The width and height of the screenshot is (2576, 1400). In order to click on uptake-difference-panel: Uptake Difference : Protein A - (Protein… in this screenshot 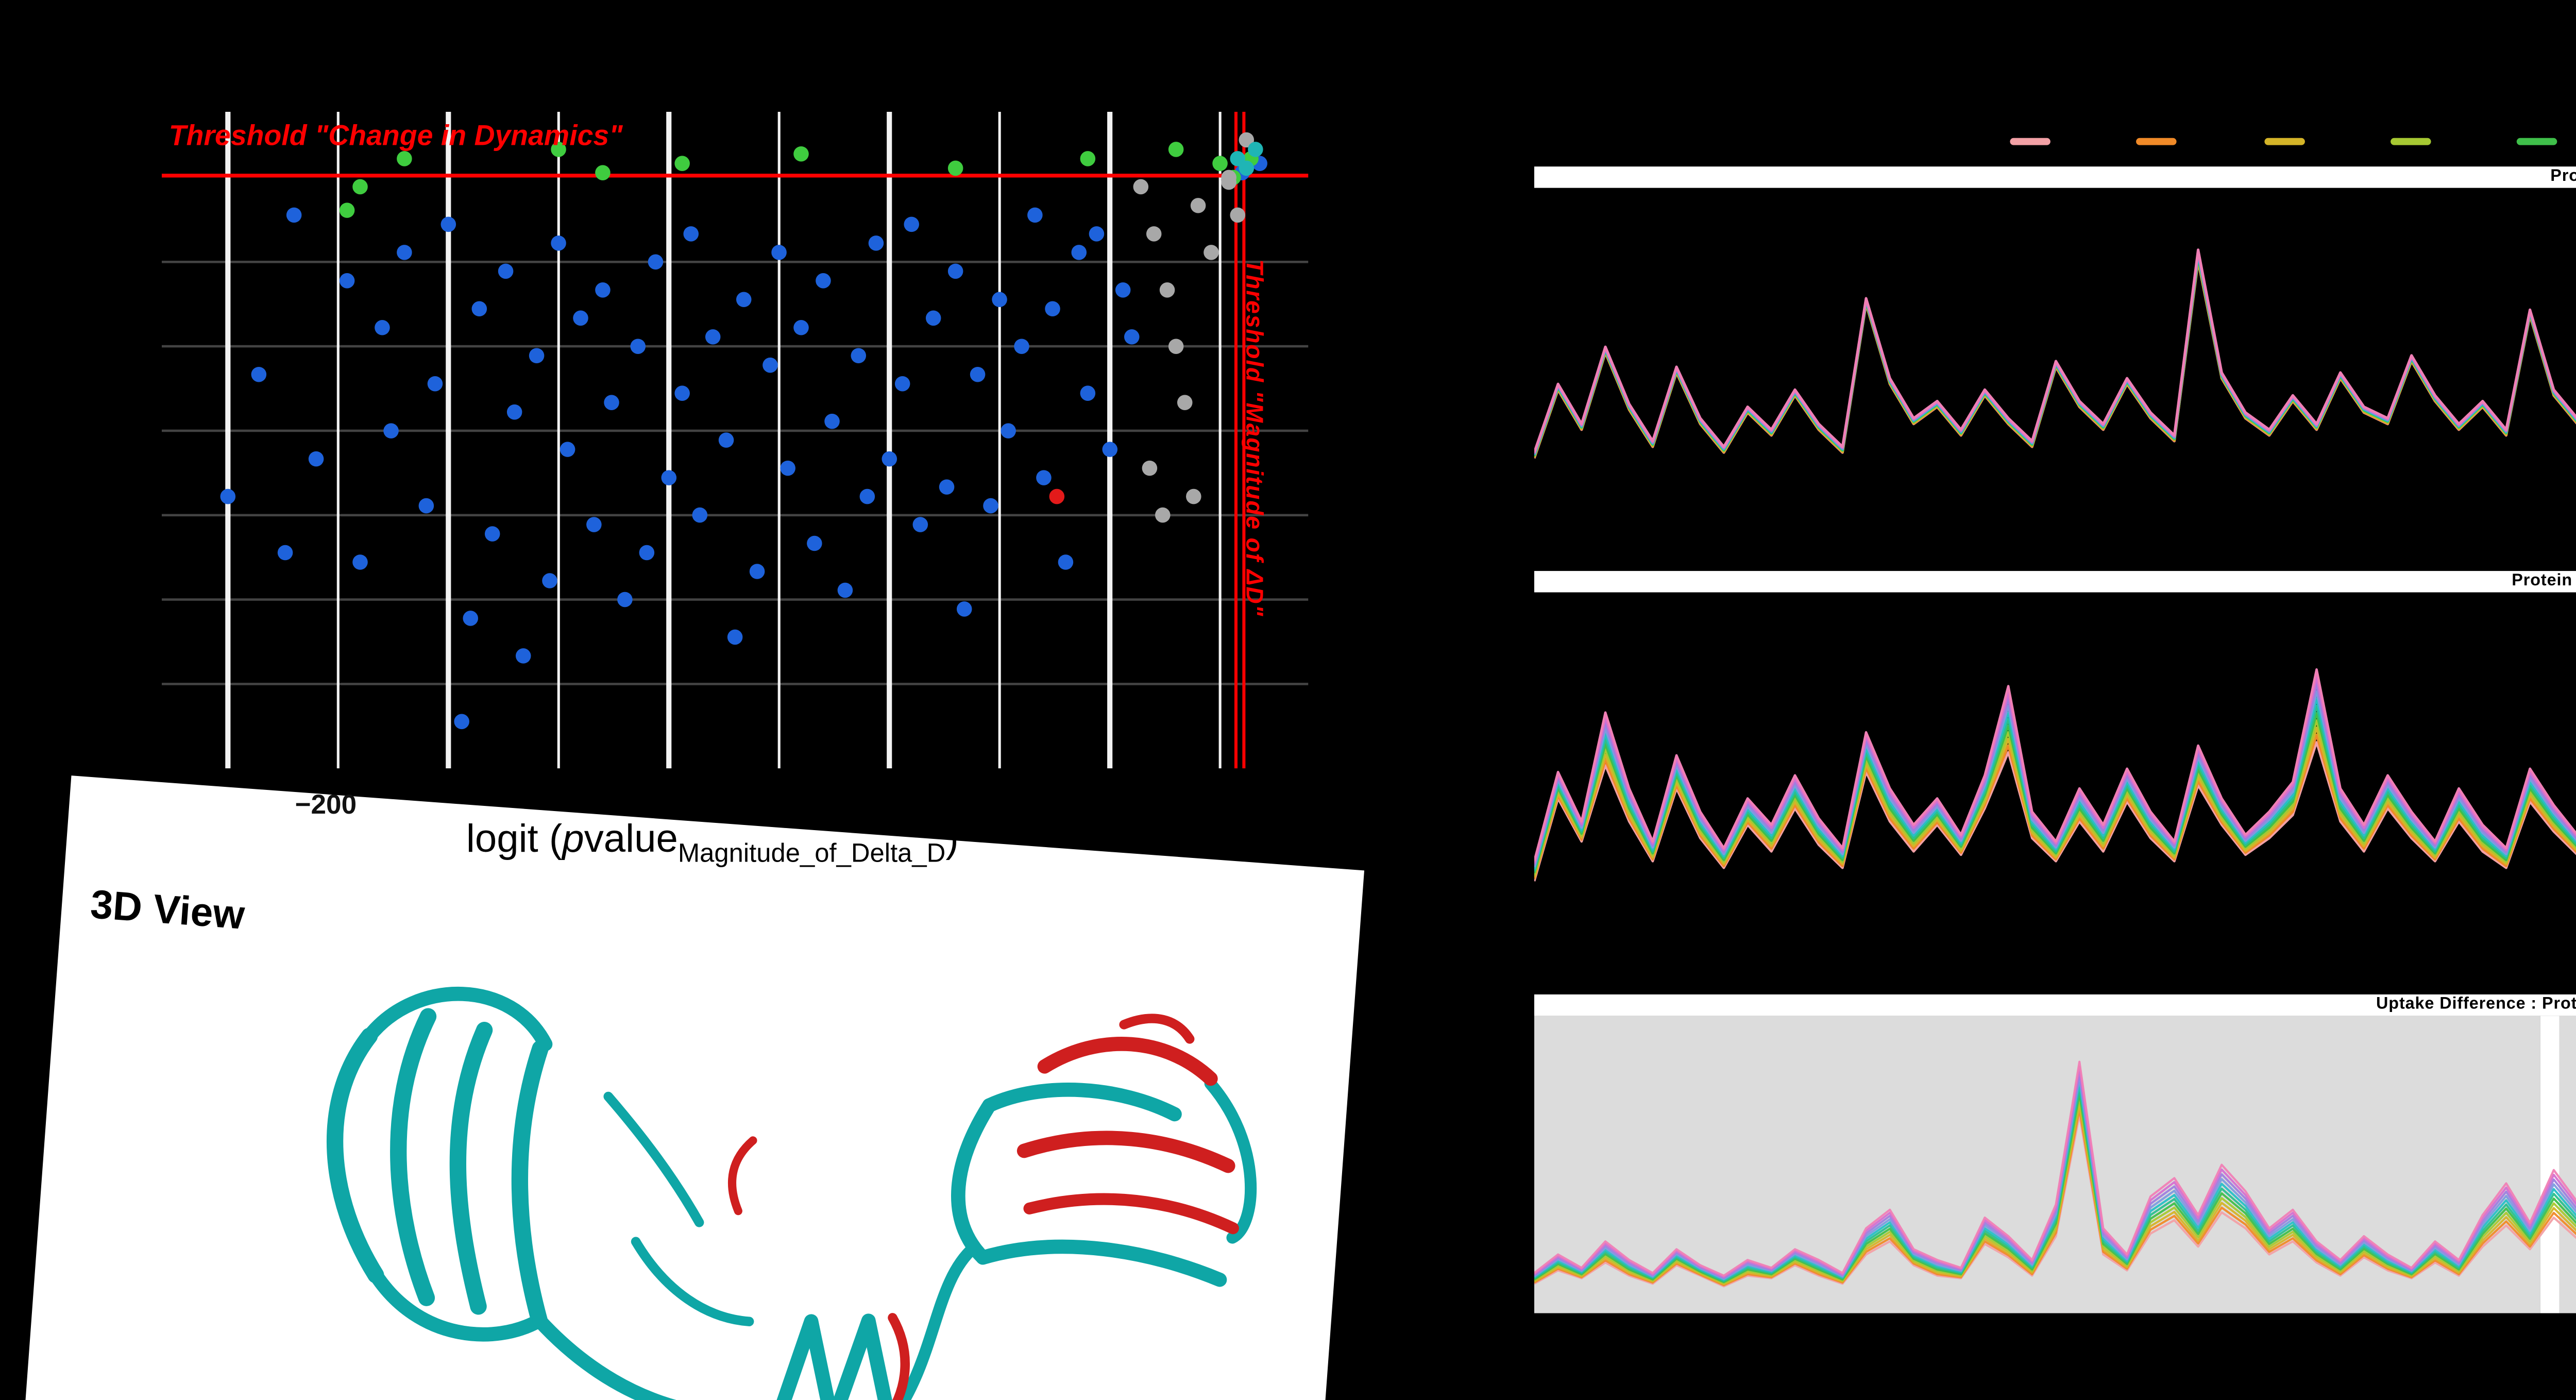, I will do `click(2055, 1153)`.